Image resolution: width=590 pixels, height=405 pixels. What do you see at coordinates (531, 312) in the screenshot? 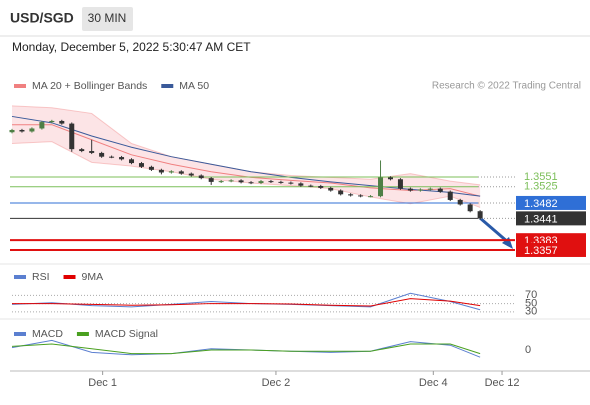
I see `y-tick-label: 30` at bounding box center [531, 312].